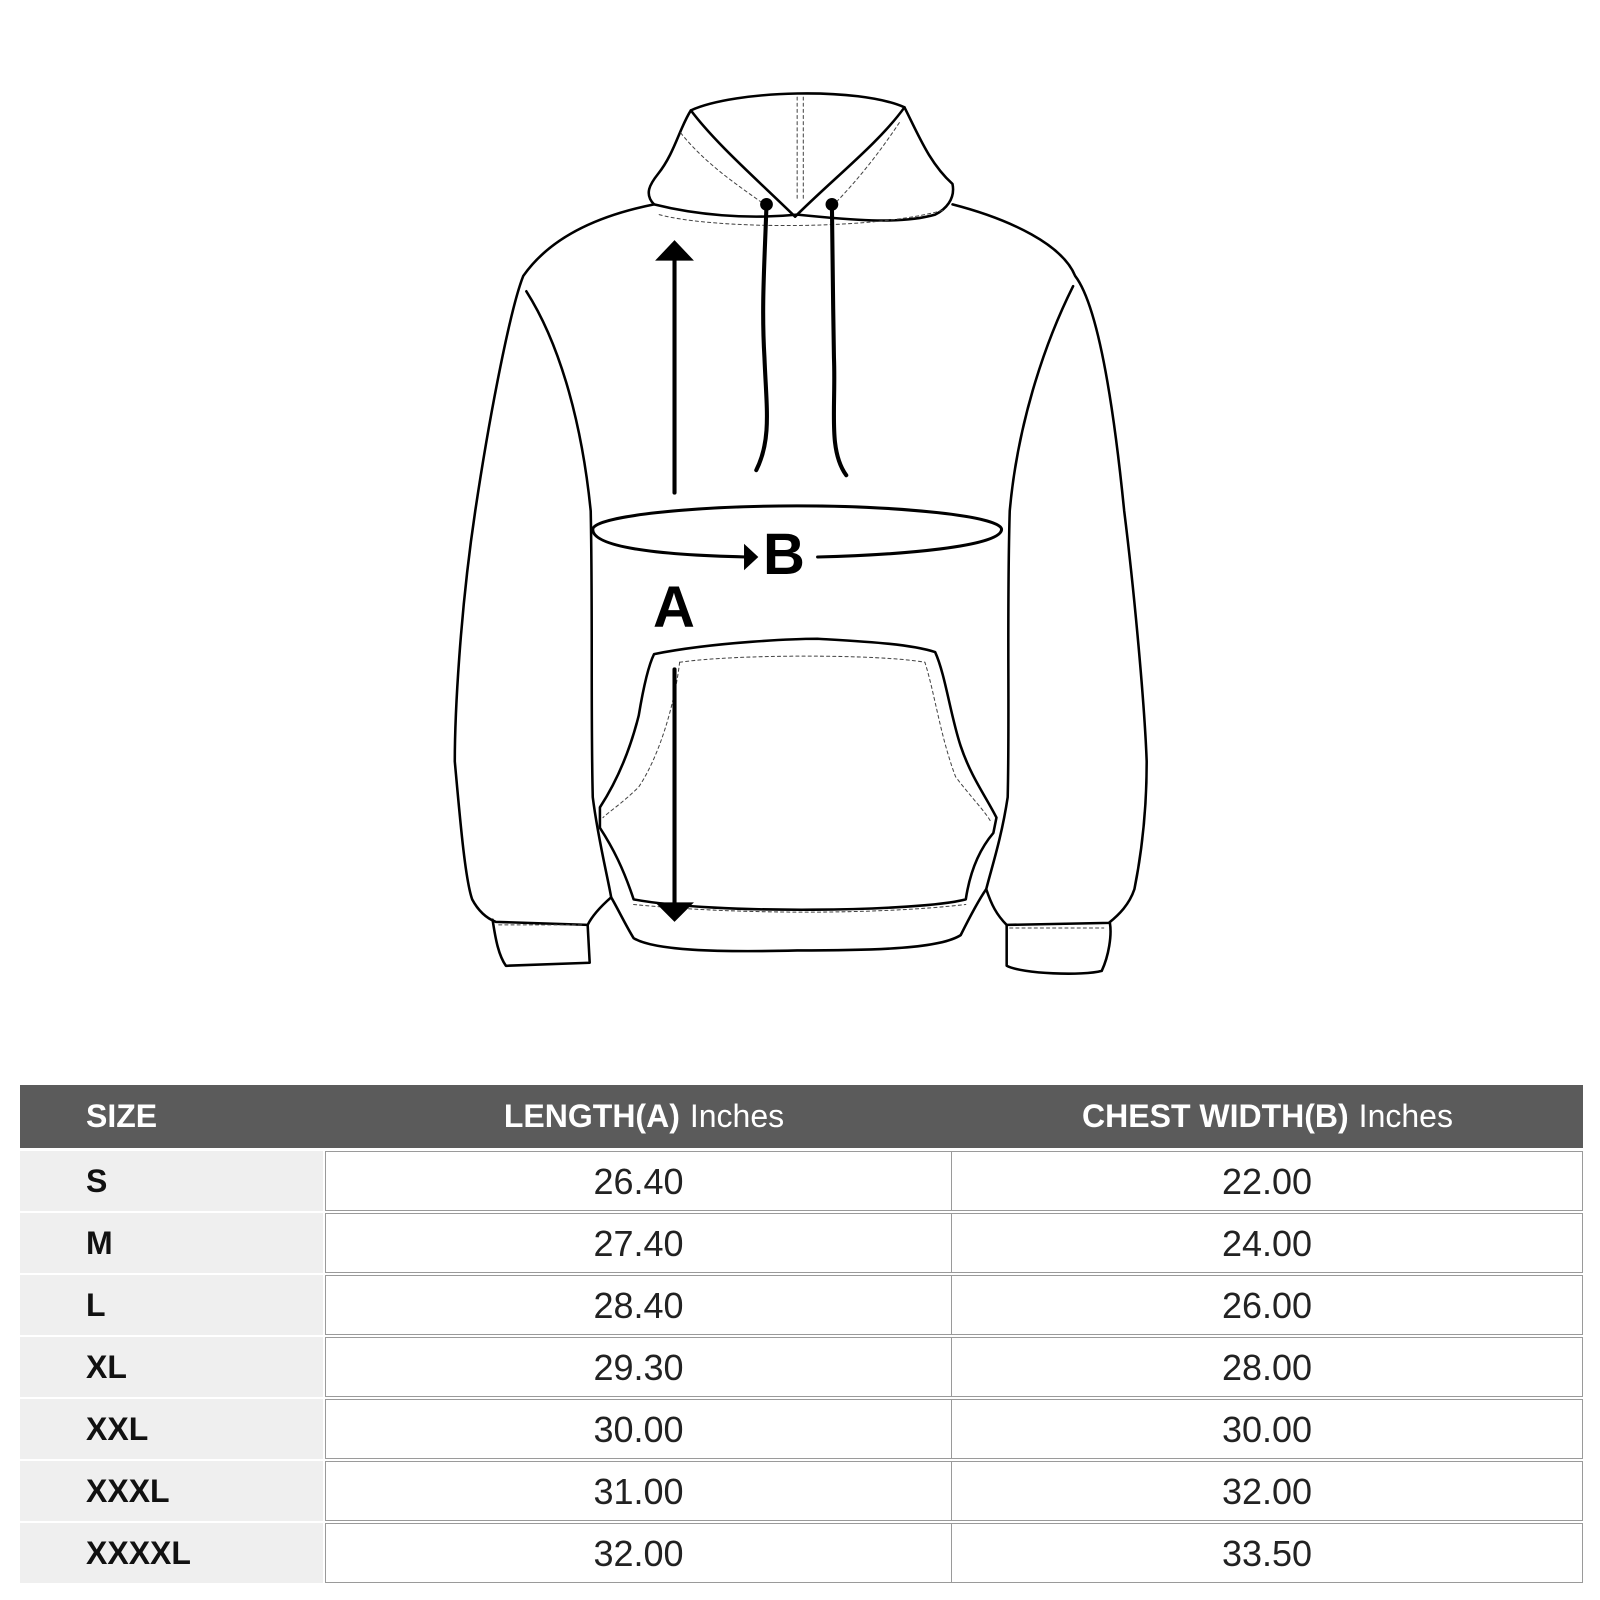  Describe the element at coordinates (1267, 1429) in the screenshot. I see `chest-width-cell: 30.00` at that location.